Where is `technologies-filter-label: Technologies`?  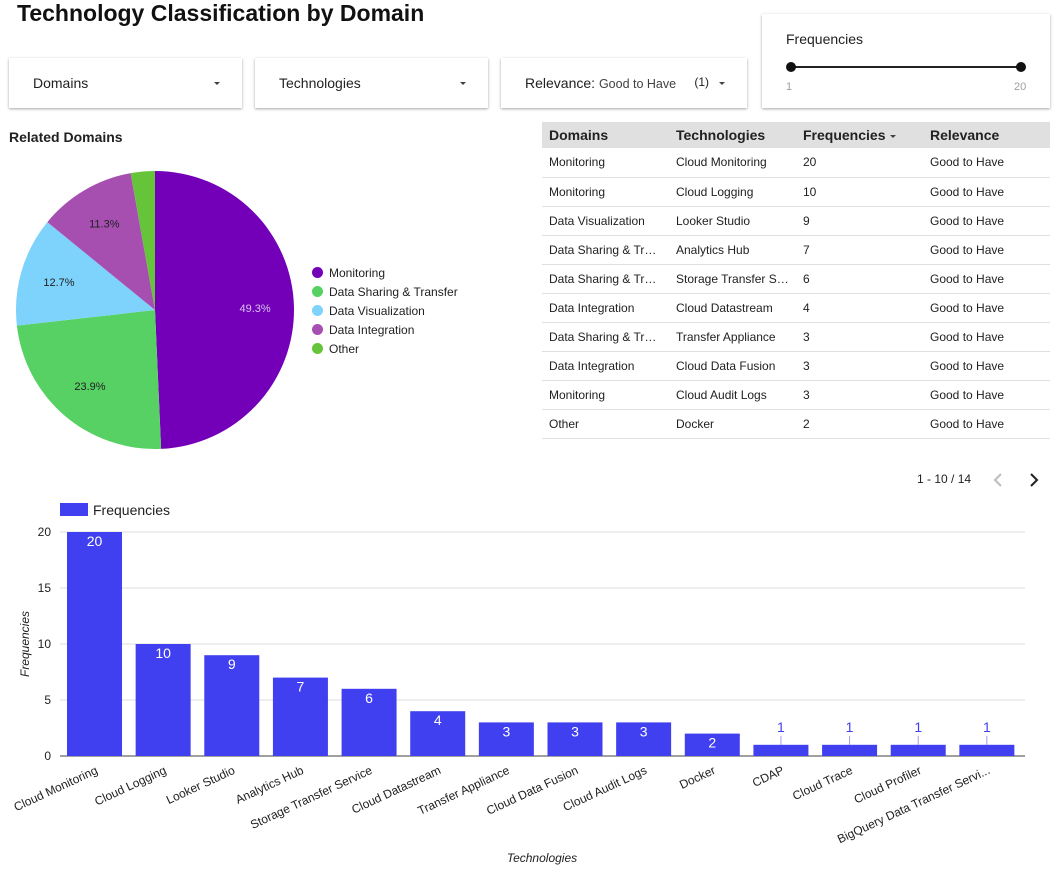 technologies-filter-label: Technologies is located at coordinates (320, 83).